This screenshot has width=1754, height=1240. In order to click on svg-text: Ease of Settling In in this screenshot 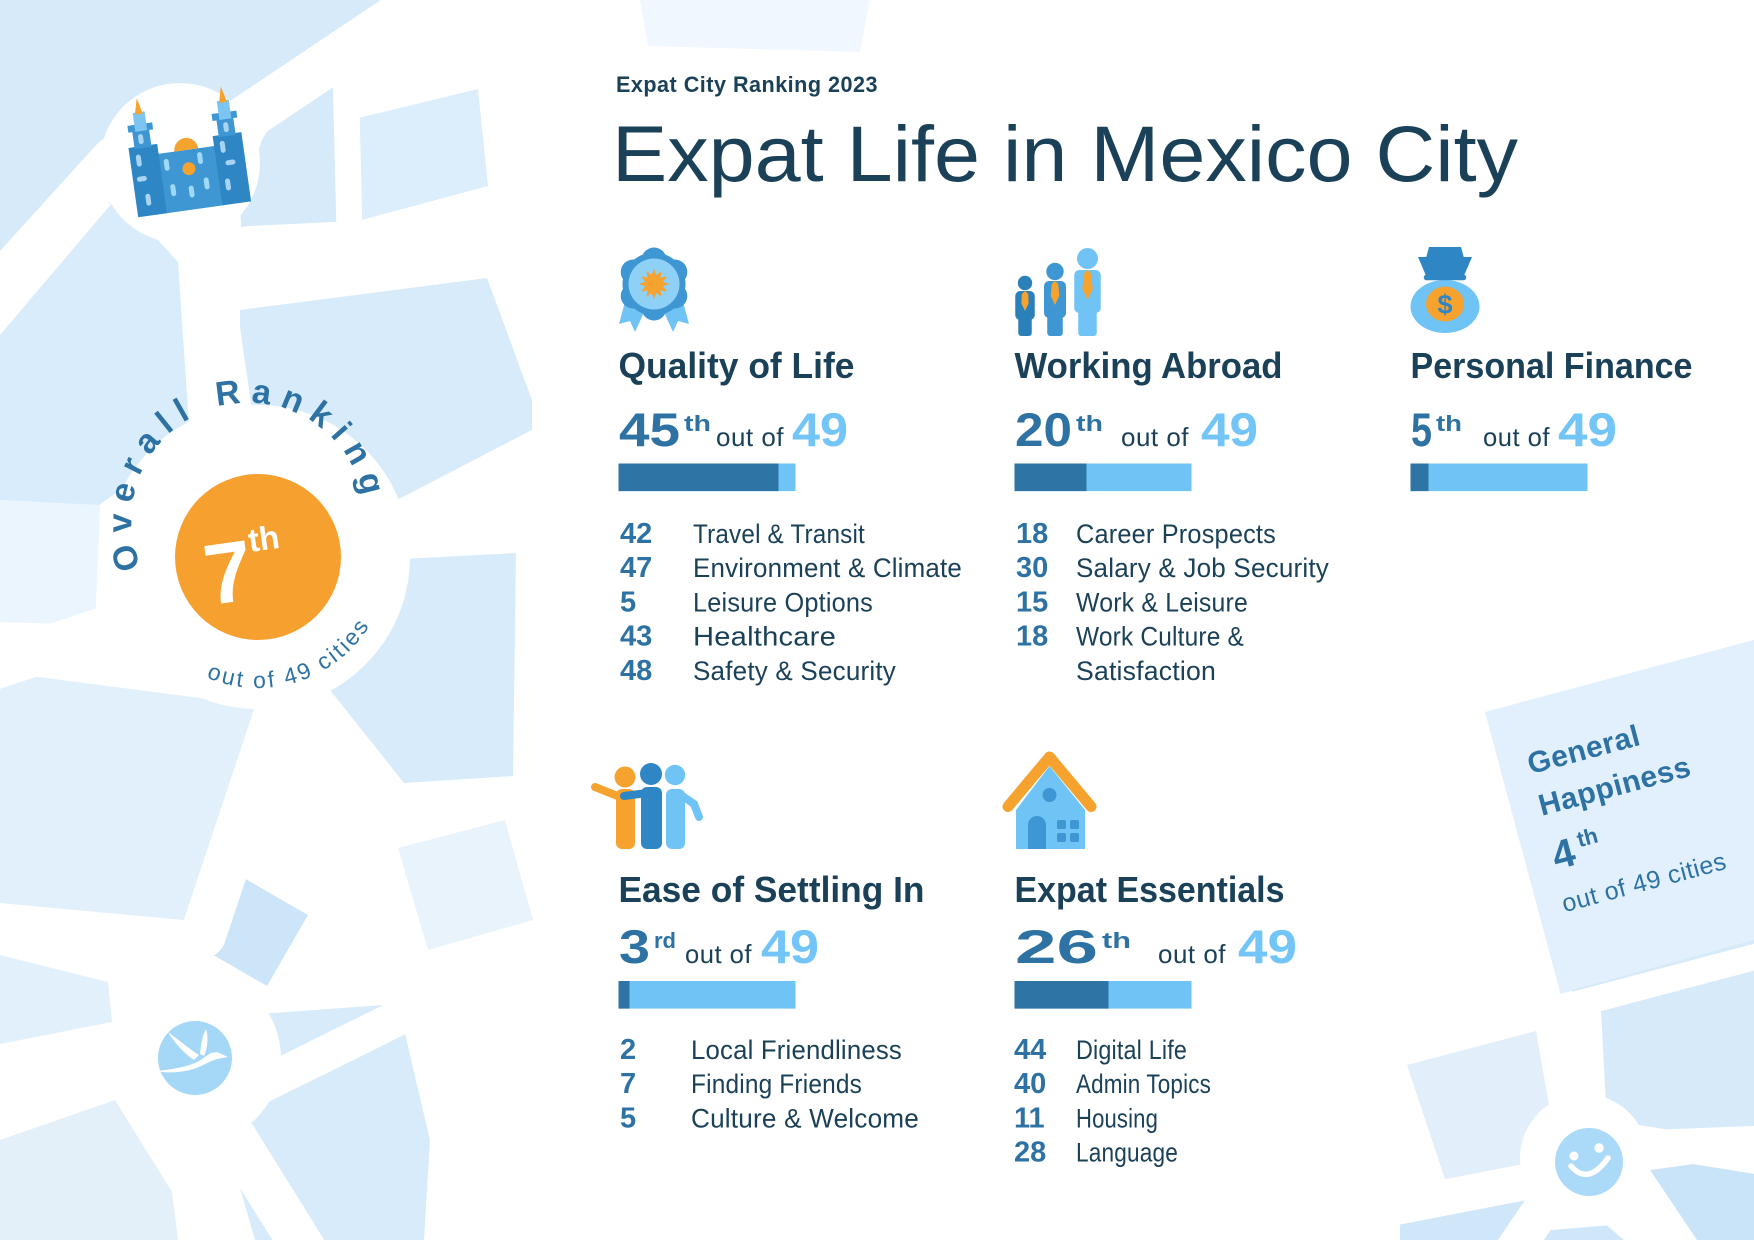, I will do `click(772, 889)`.